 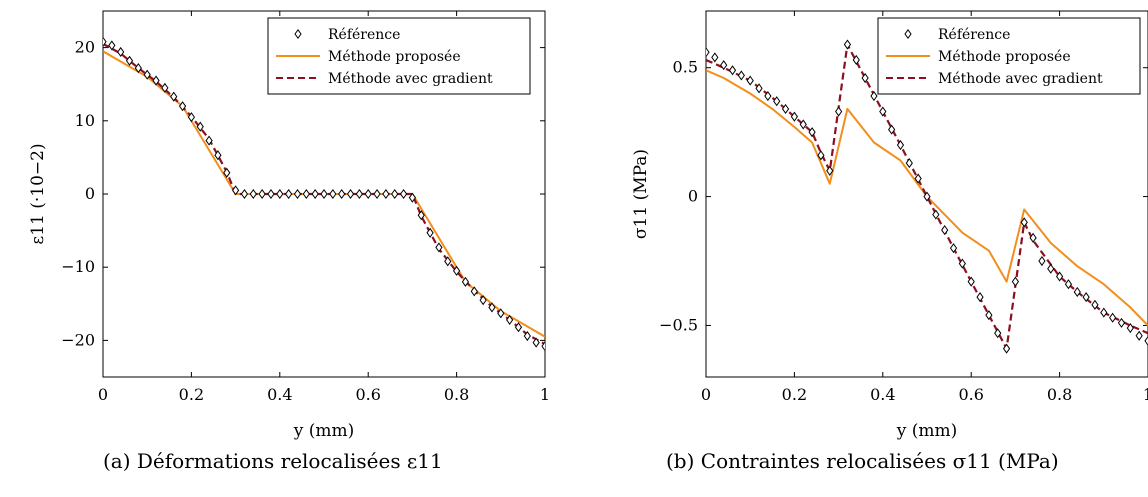 I want to click on y-axis-label: σ11 (MPa), so click(x=641, y=194).